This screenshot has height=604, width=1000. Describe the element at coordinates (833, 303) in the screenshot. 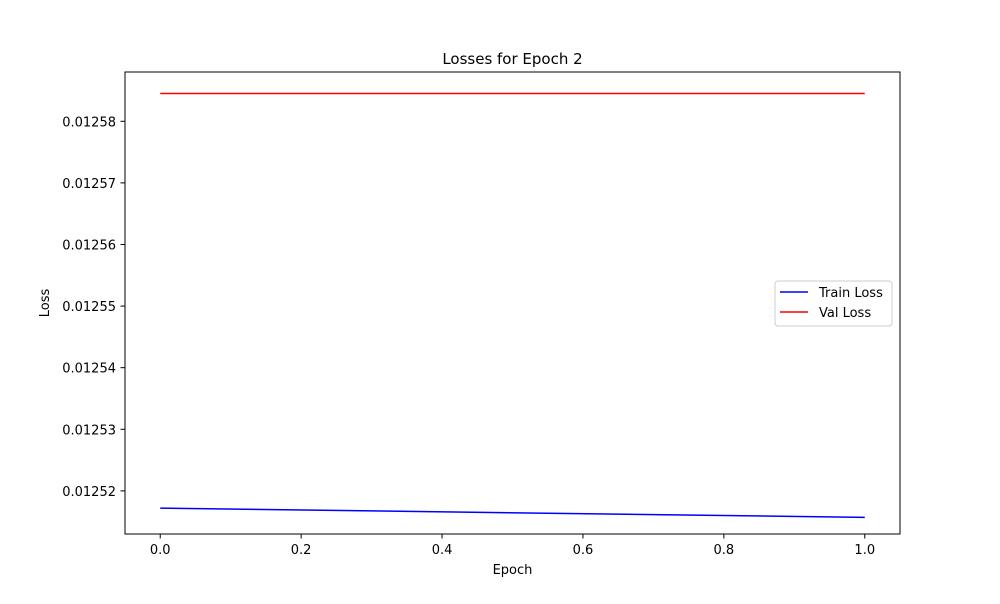

I see `legend: Train Loss Val Loss` at that location.